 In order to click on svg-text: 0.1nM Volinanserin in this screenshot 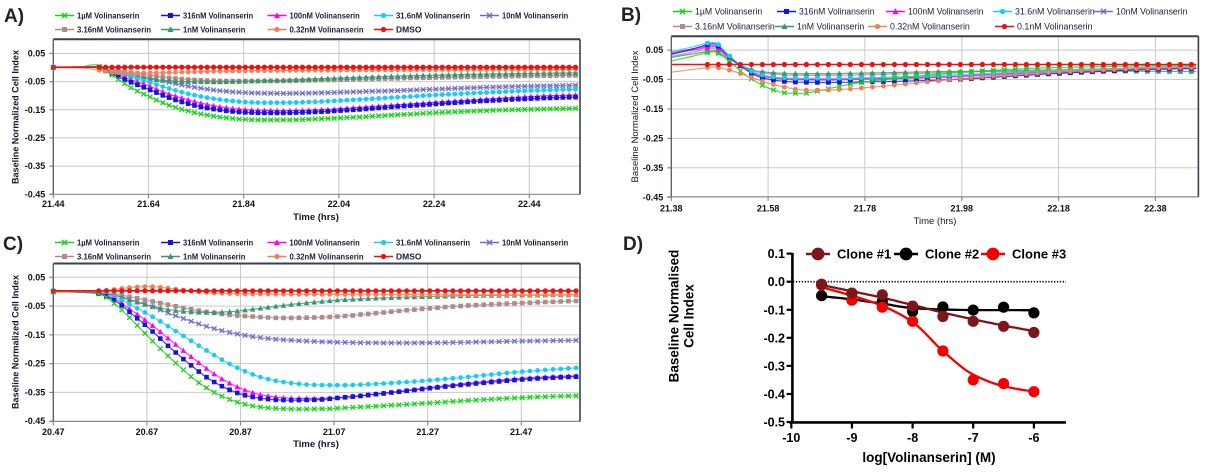, I will do `click(1055, 27)`.